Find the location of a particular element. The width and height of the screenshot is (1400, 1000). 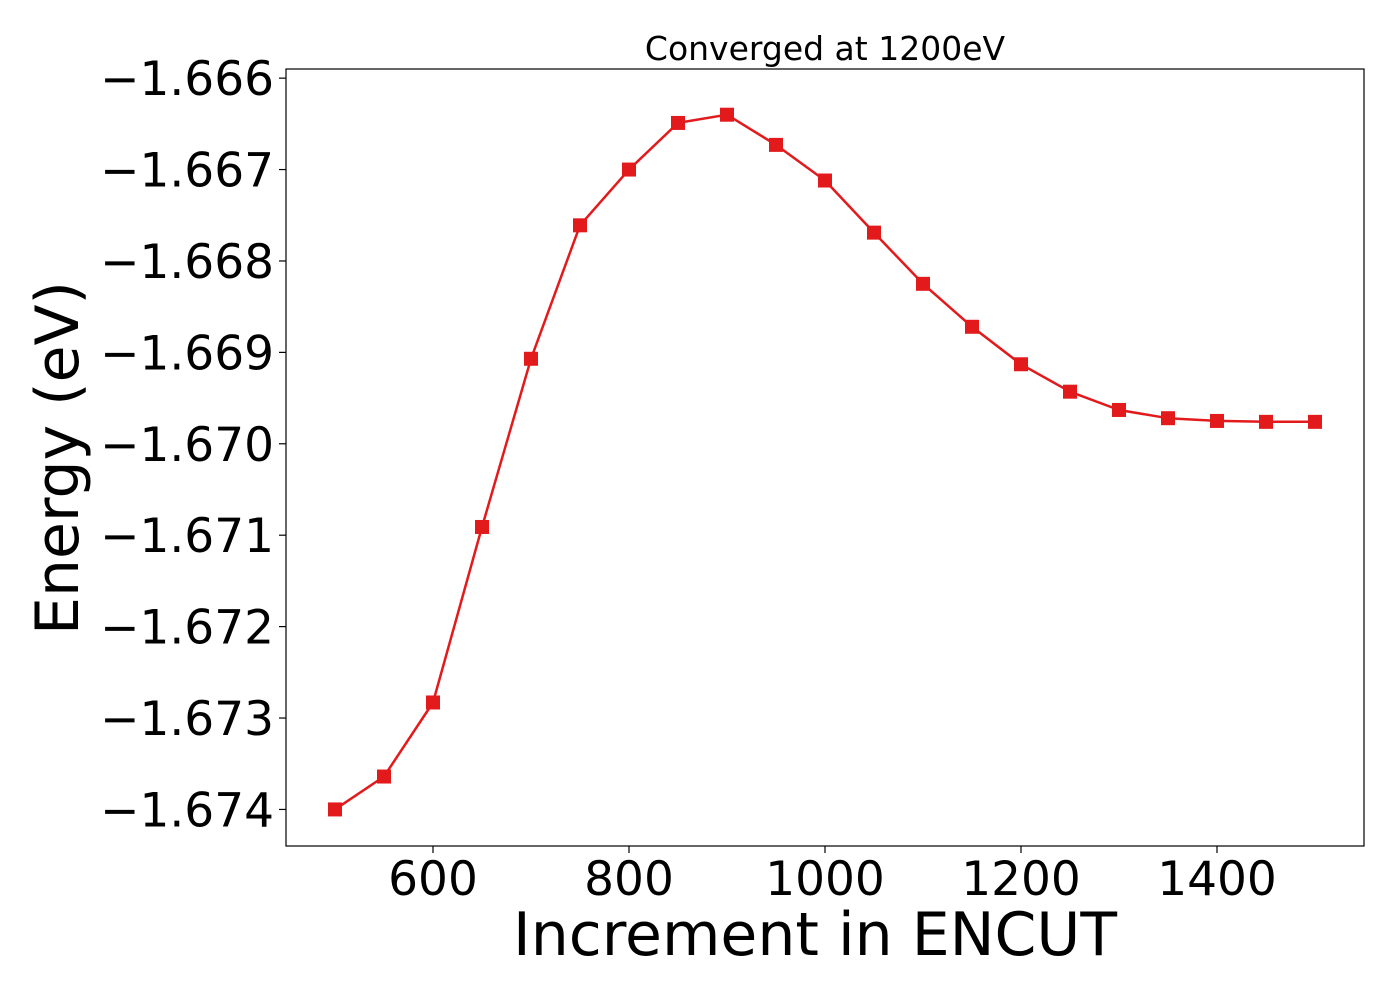

x-tick-label: 1000 is located at coordinates (825, 879).